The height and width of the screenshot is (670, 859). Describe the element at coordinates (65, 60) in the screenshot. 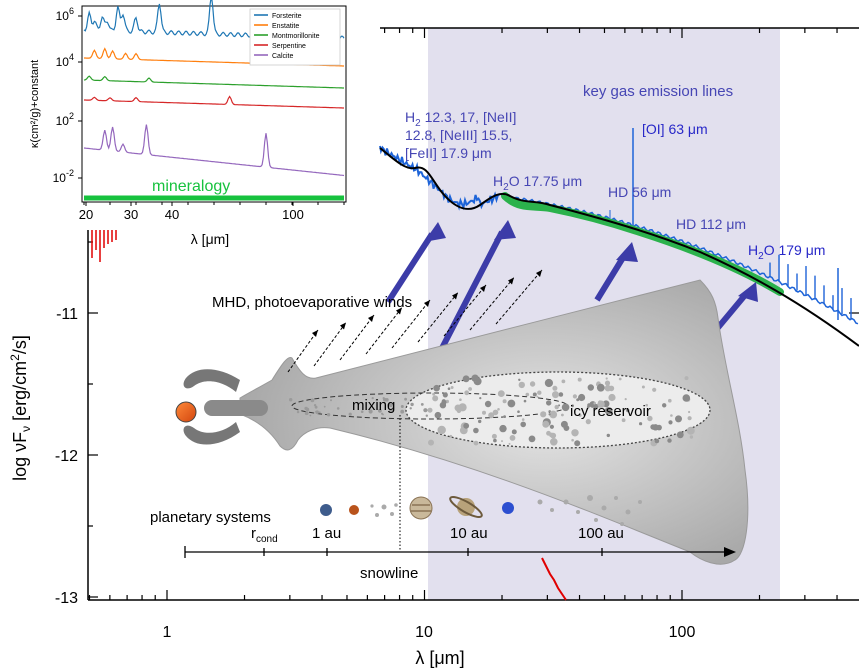

I see `inset-y-tick: 10⁴` at that location.